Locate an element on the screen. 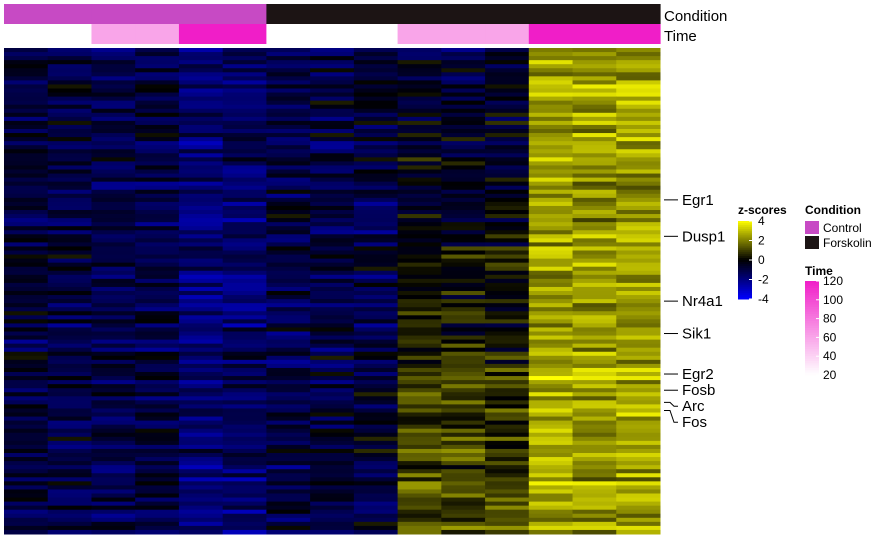 The width and height of the screenshot is (878, 541). condition-cell is located at coordinates (332, 14).